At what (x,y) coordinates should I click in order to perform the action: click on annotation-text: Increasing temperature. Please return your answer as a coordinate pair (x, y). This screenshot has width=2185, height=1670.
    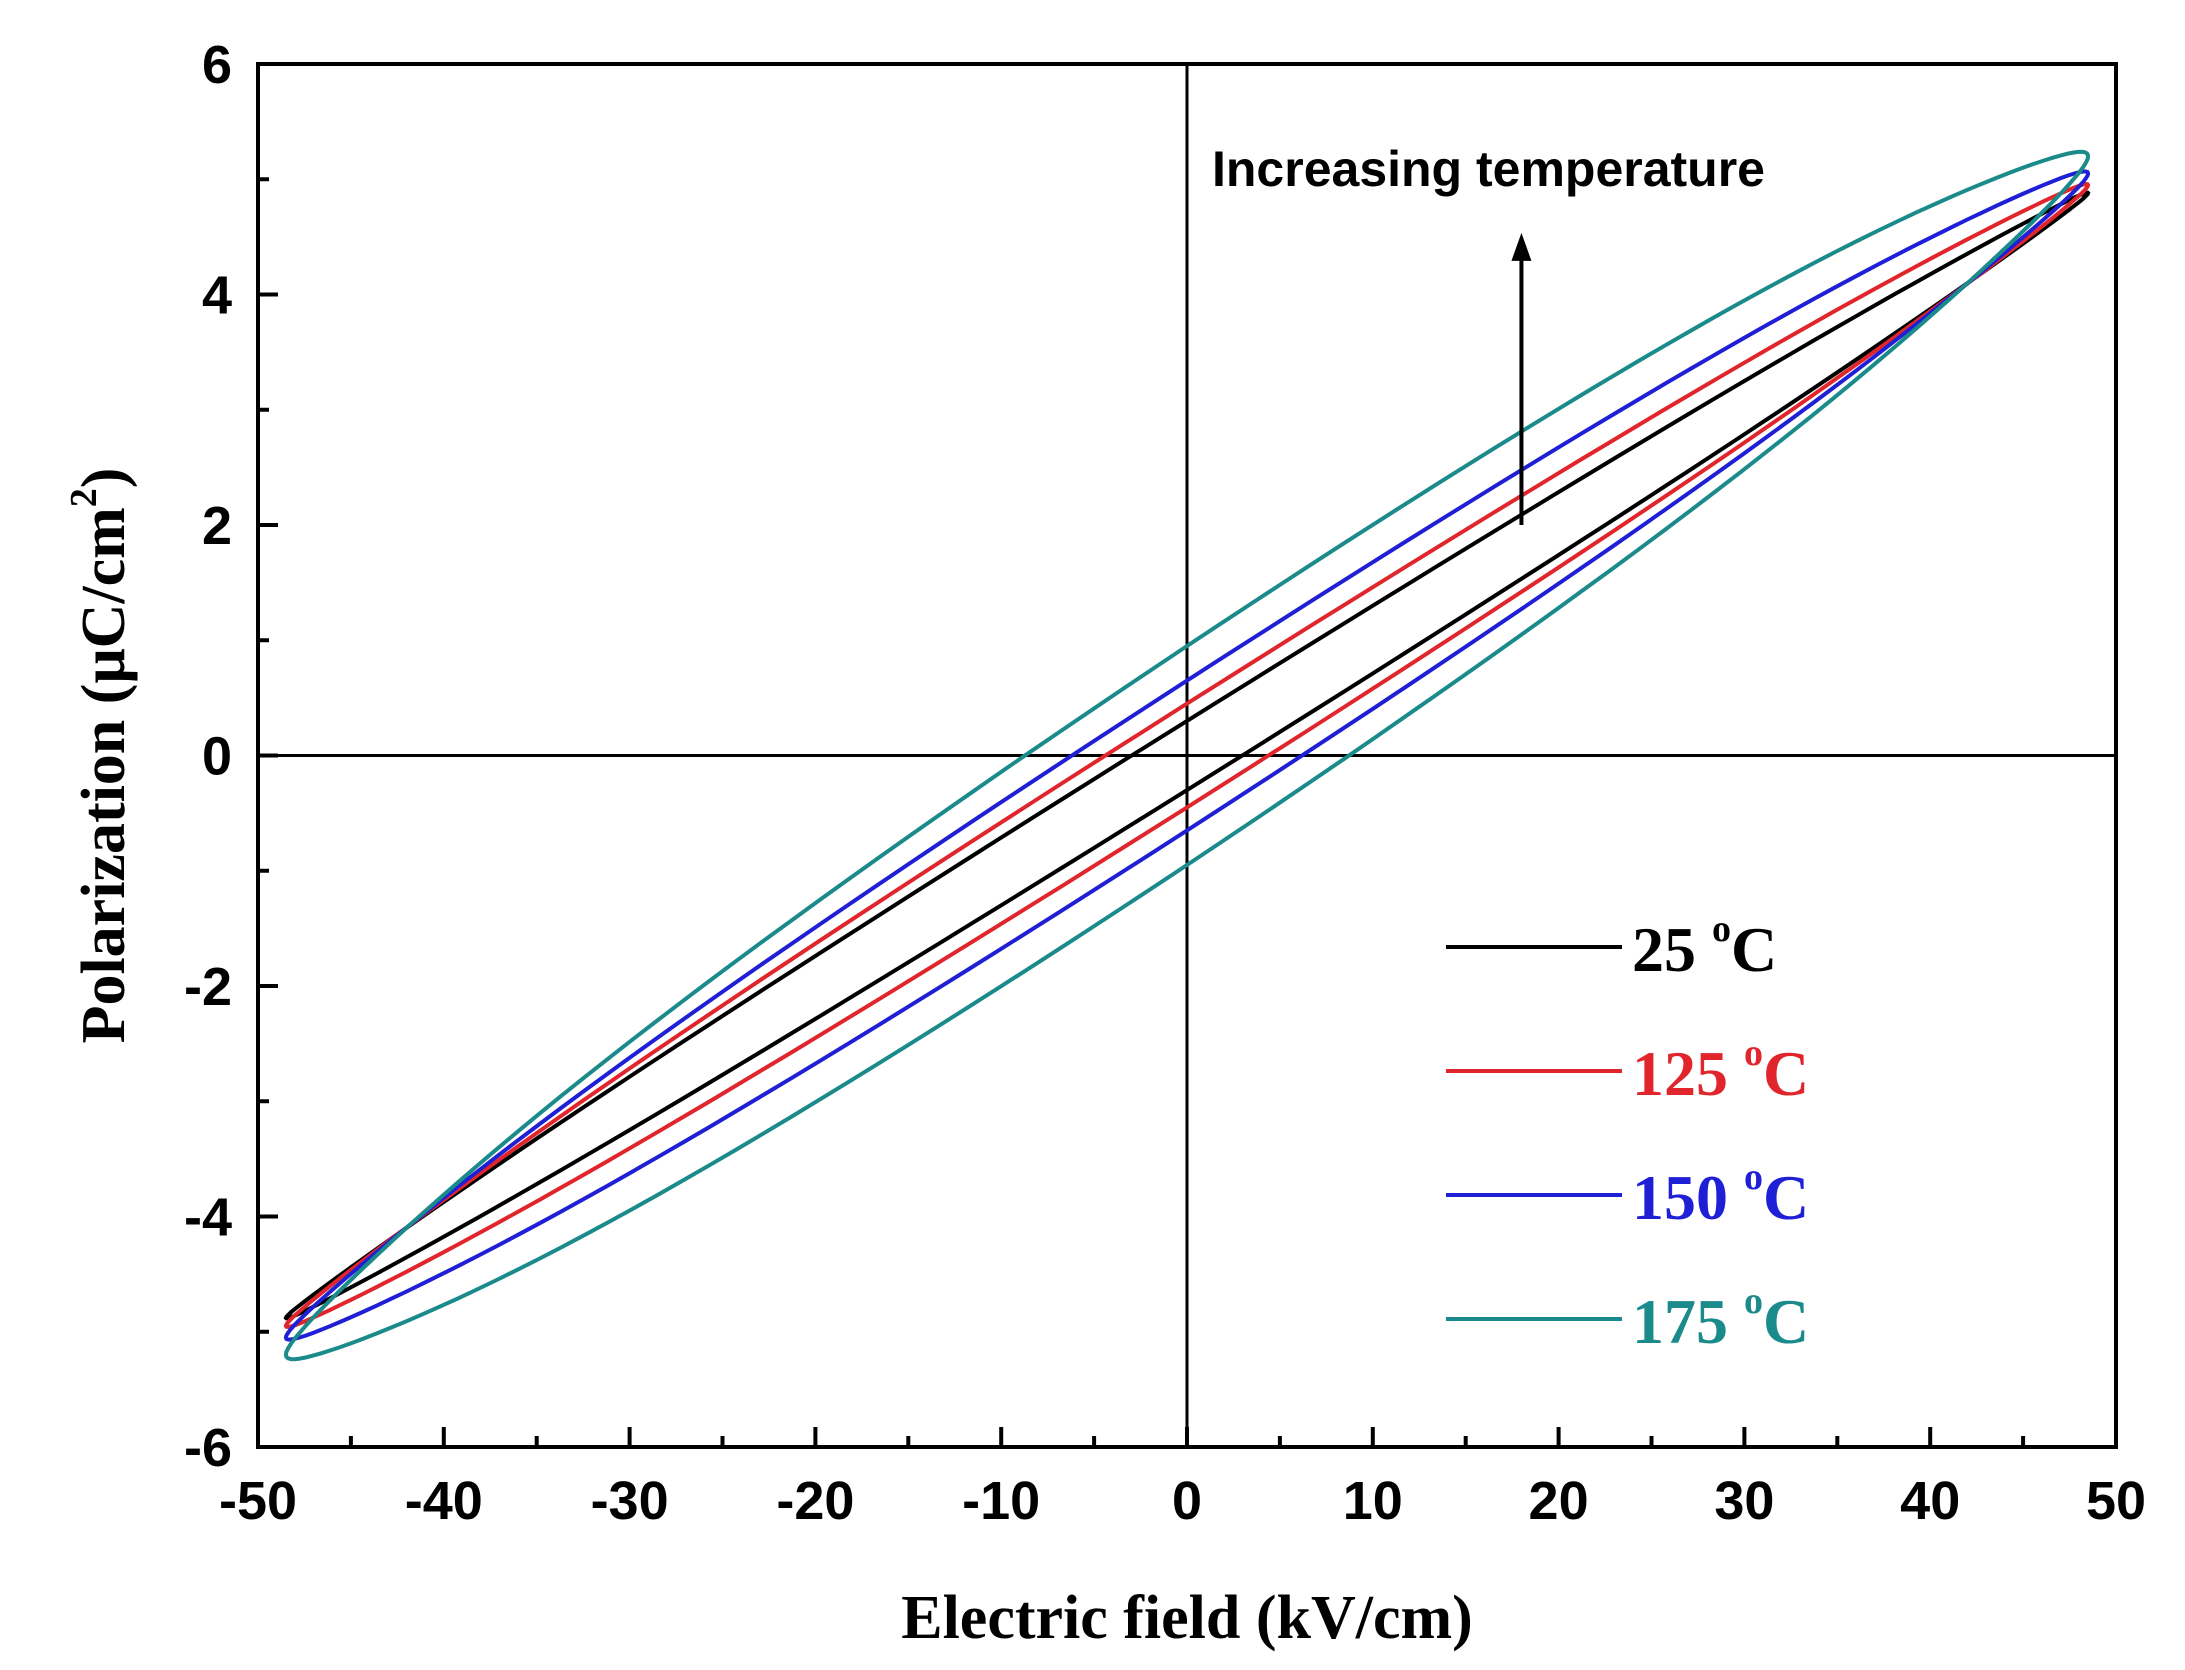
    Looking at the image, I should click on (1488, 169).